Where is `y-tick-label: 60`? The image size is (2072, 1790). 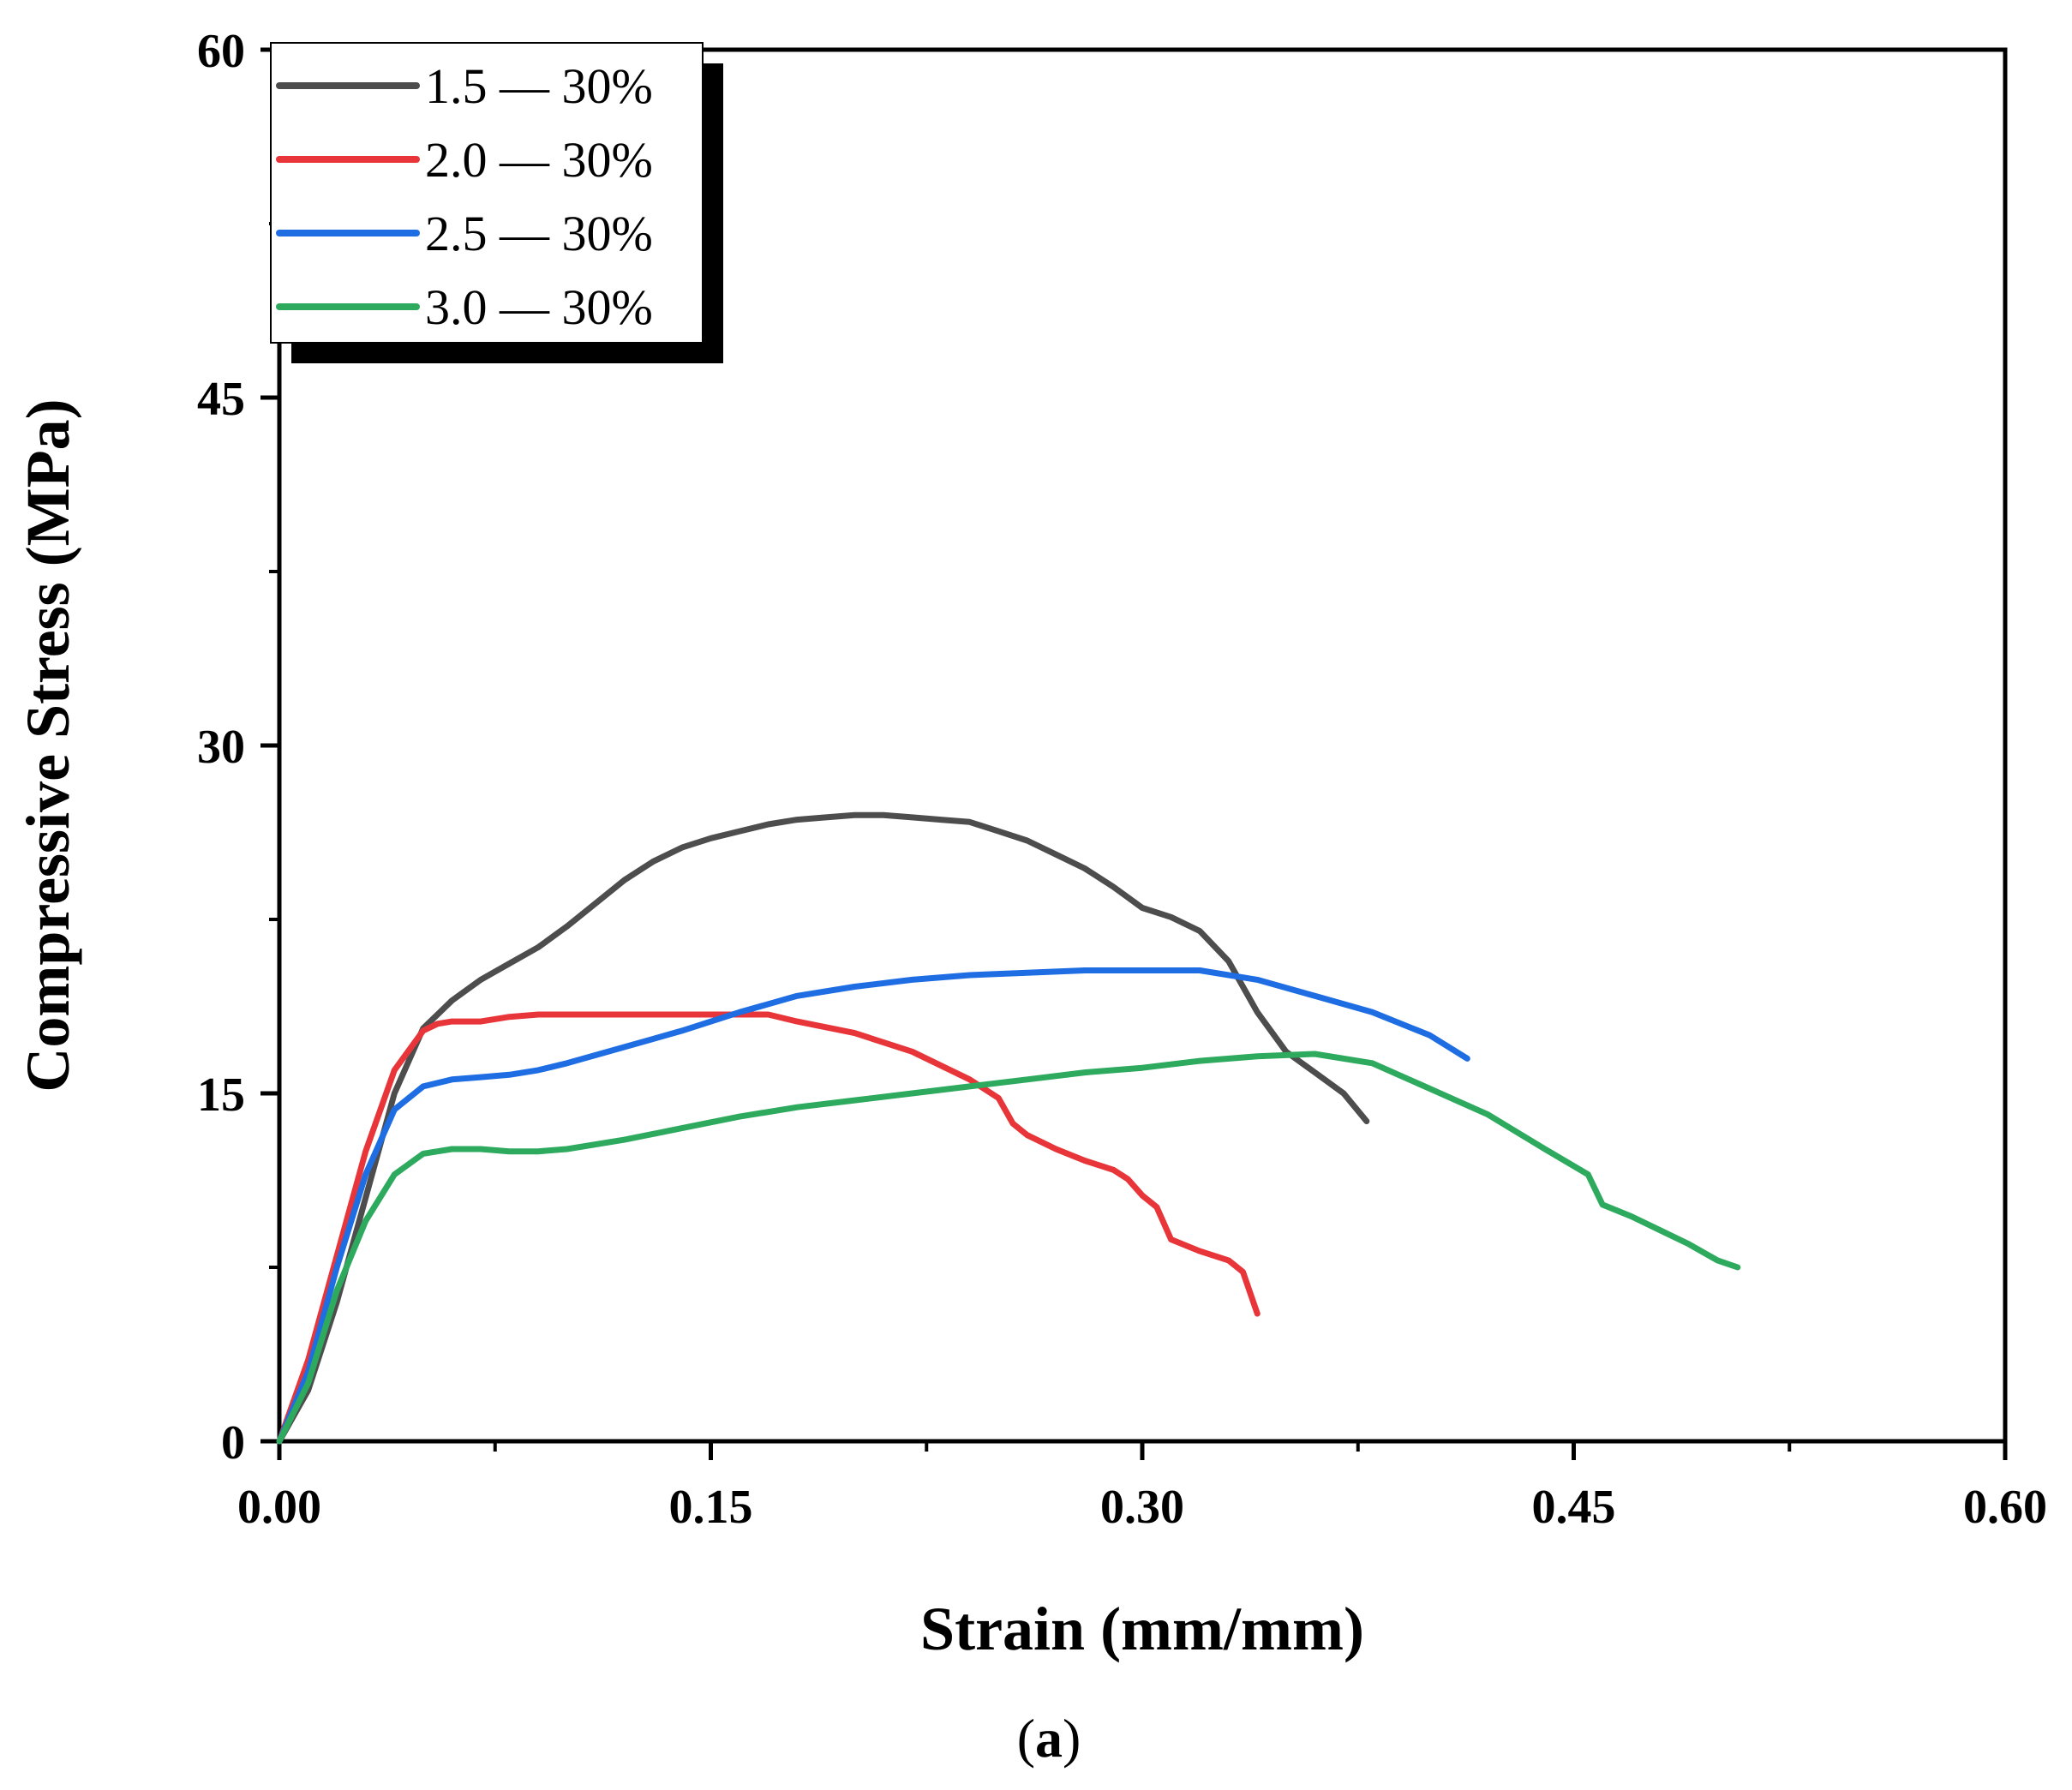 y-tick-label: 60 is located at coordinates (221, 52).